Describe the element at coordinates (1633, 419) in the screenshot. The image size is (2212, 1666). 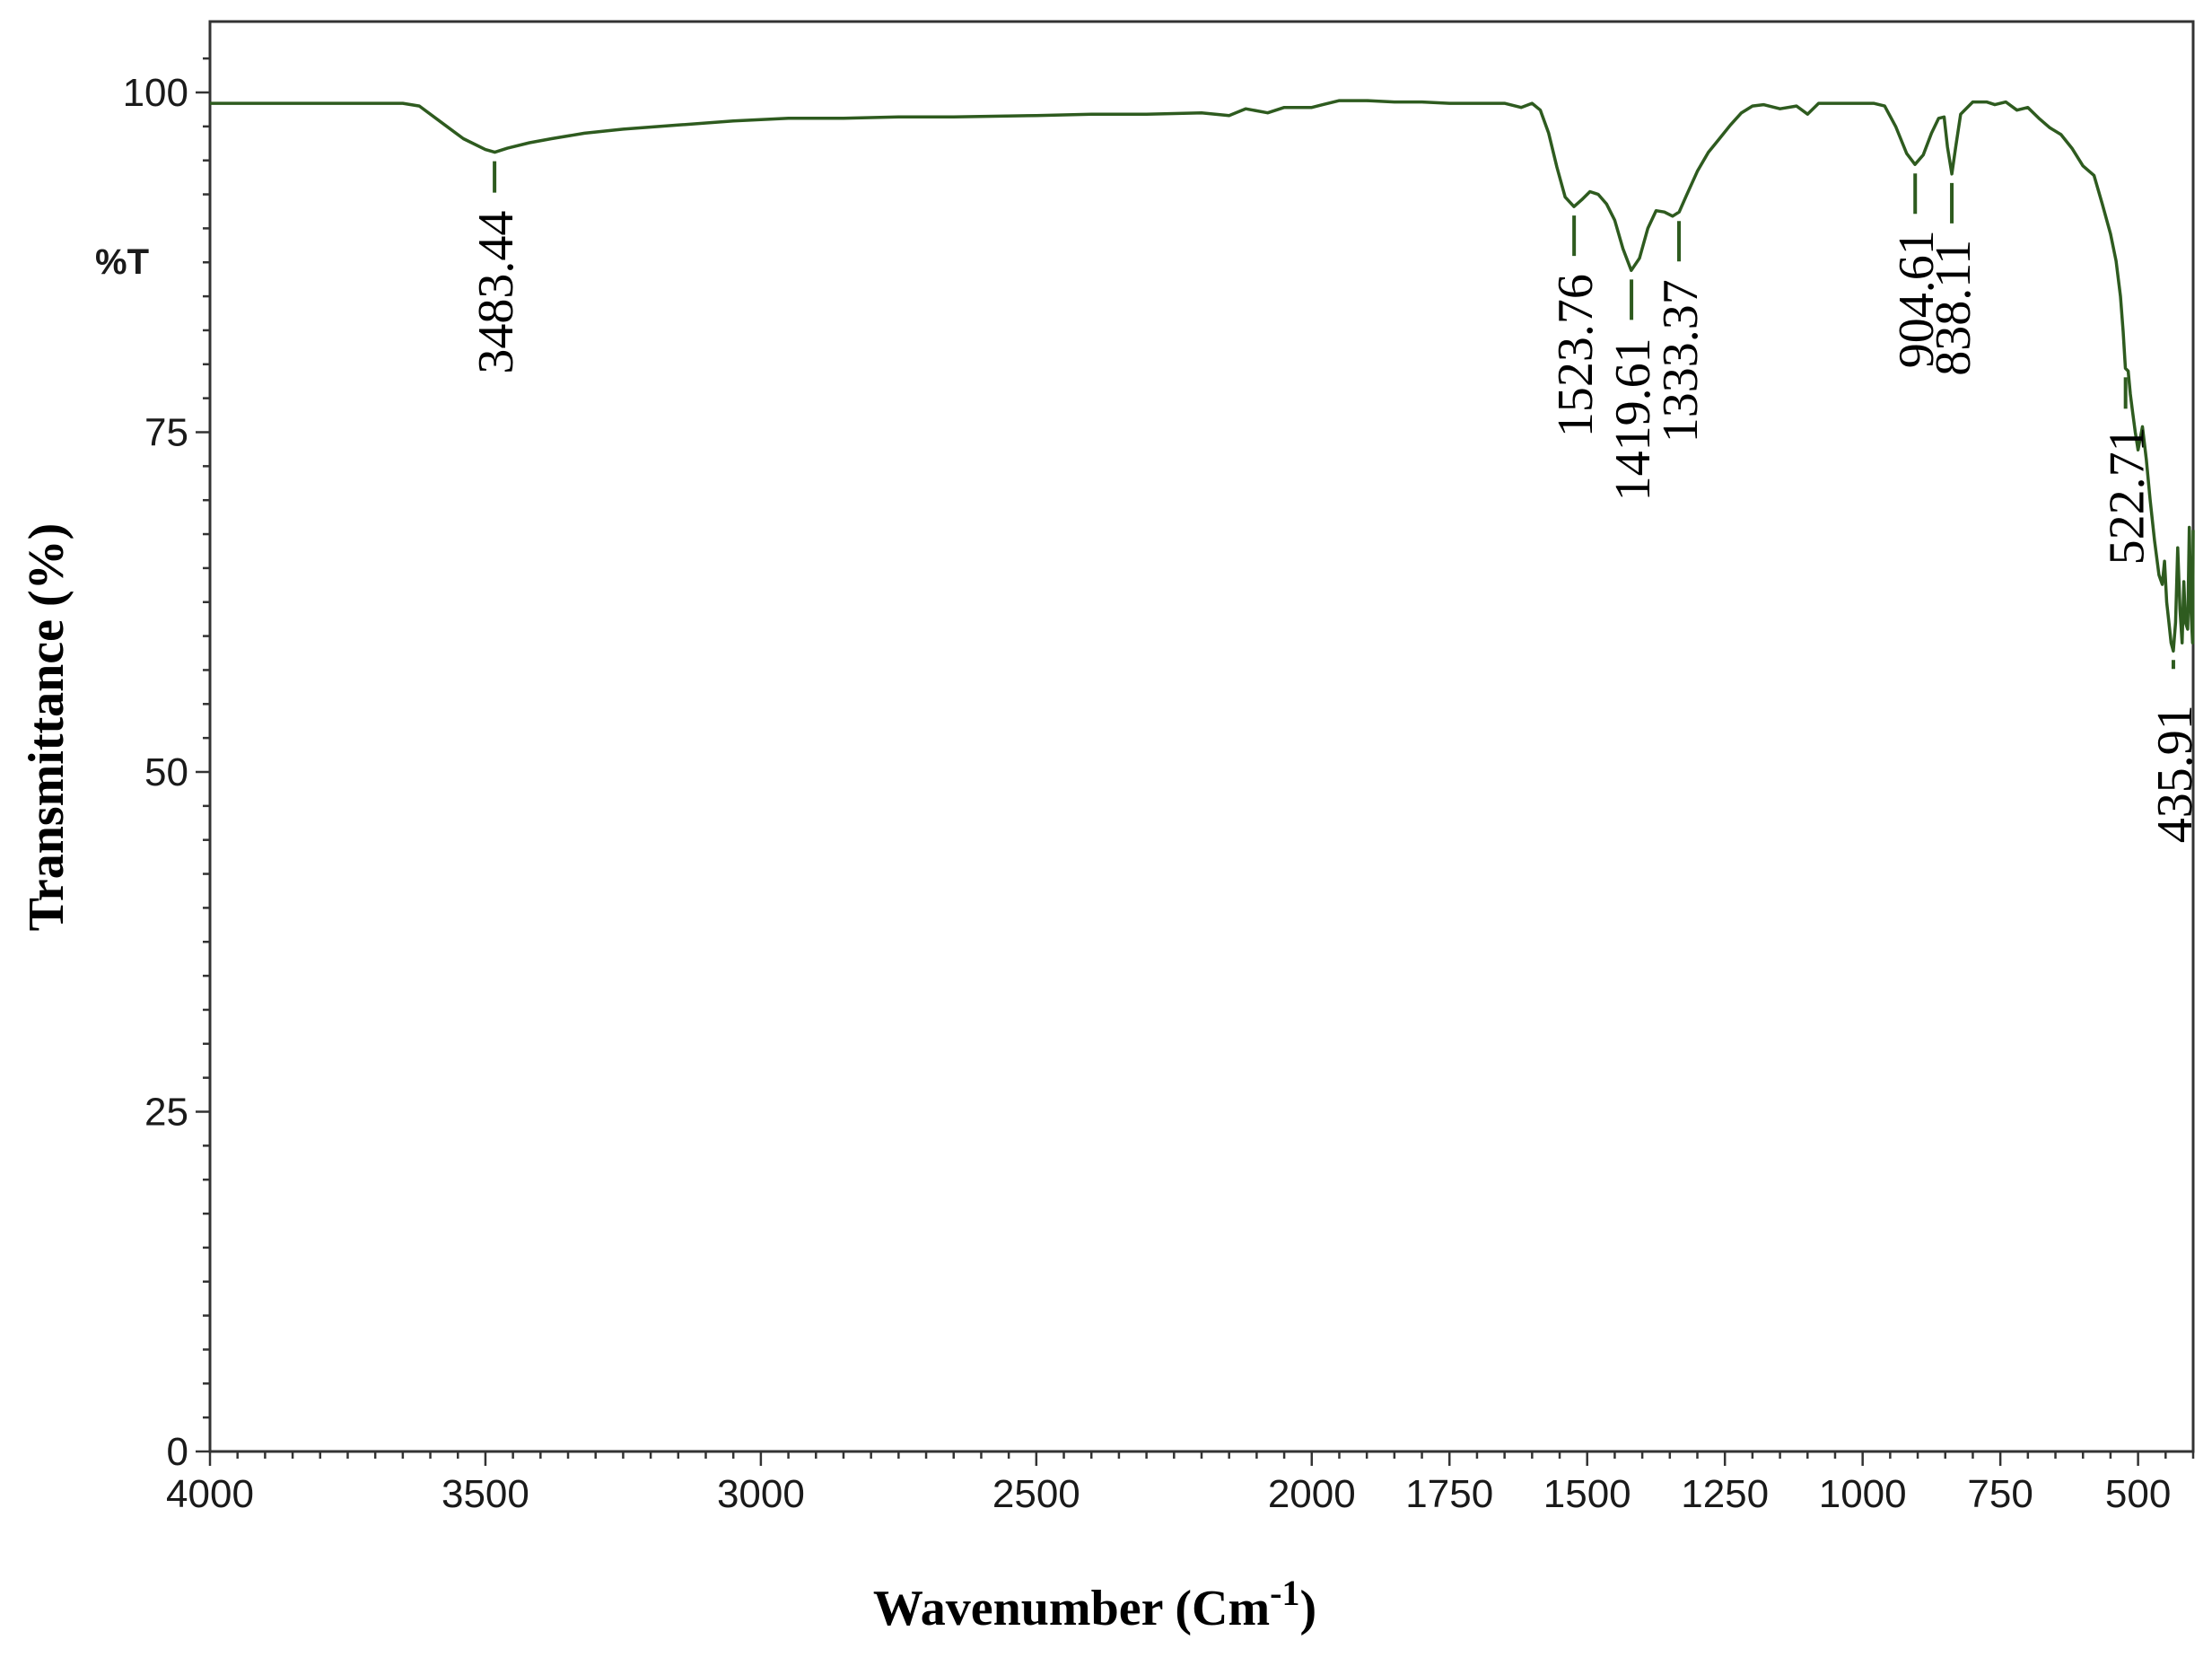
I see `peak-label: 1419.61` at that location.